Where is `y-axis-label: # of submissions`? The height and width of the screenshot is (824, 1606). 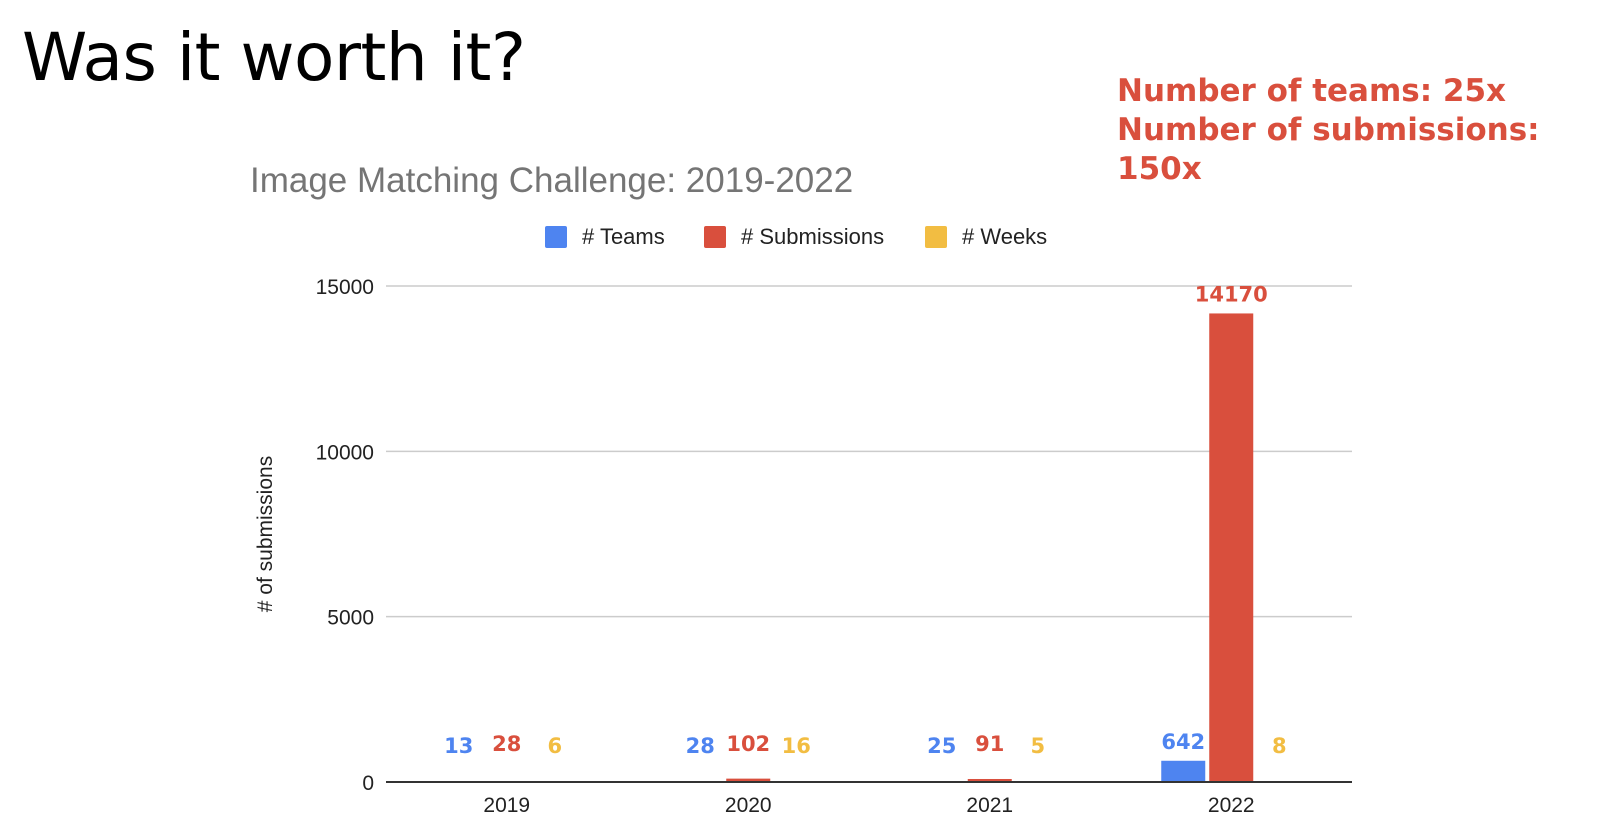
y-axis-label: # of submissions is located at coordinates (265, 534).